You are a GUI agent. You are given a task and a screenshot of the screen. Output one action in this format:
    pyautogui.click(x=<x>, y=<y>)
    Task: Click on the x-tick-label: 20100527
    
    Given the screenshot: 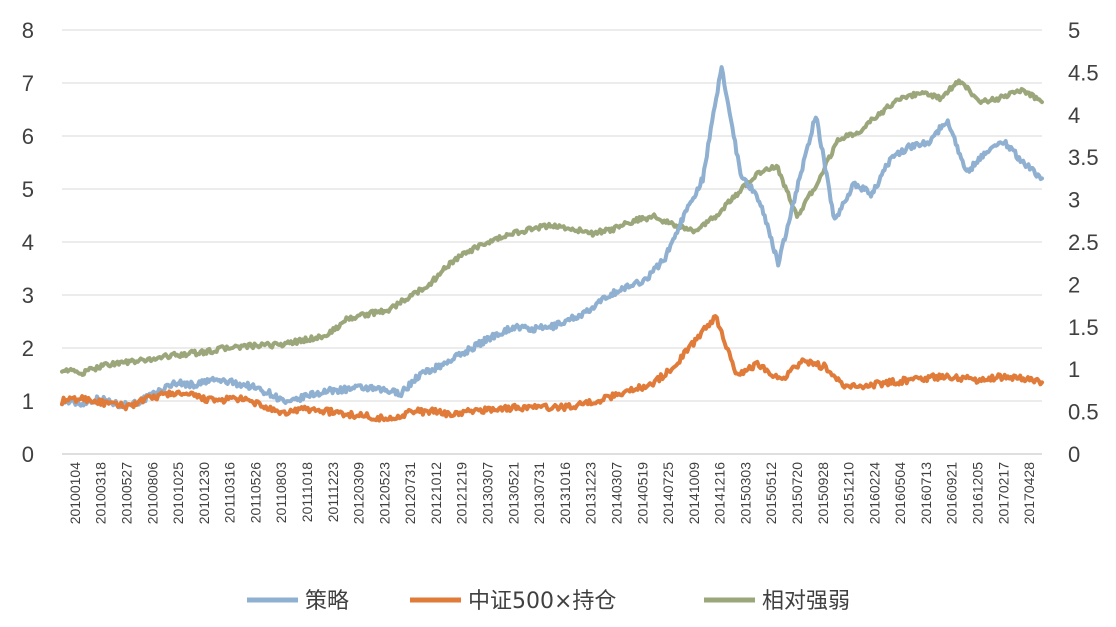 What is the action you would take?
    pyautogui.click(x=126, y=493)
    